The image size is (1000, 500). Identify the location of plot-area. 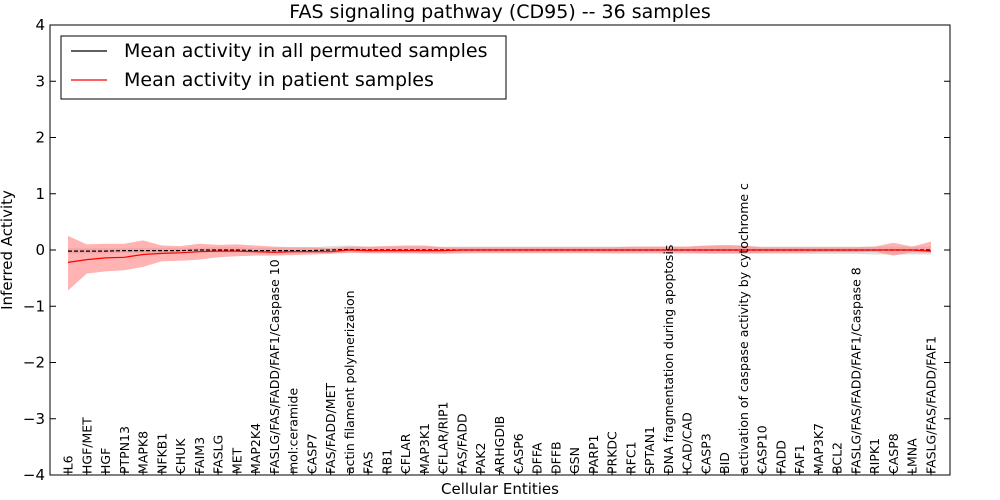
(499, 263).